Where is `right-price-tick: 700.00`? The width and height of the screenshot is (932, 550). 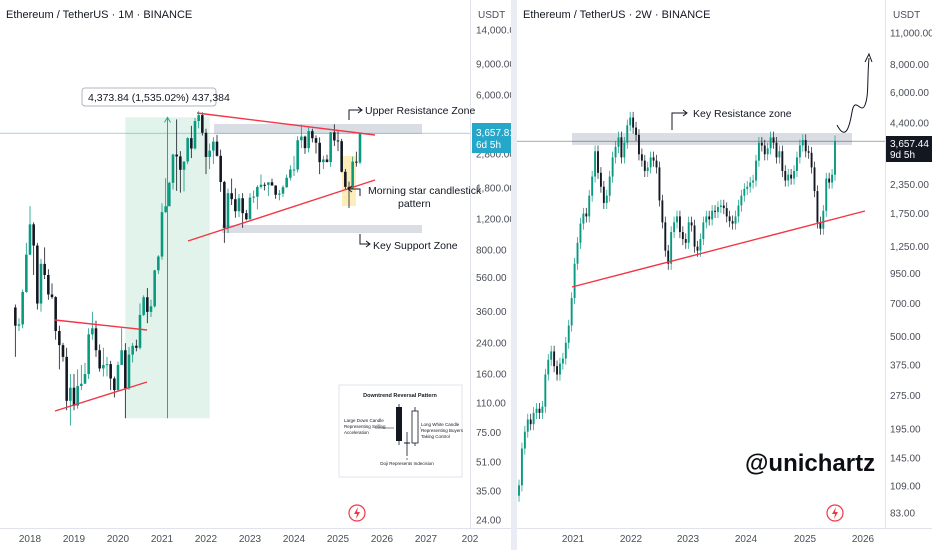
right-price-tick: 700.00 is located at coordinates (905, 304).